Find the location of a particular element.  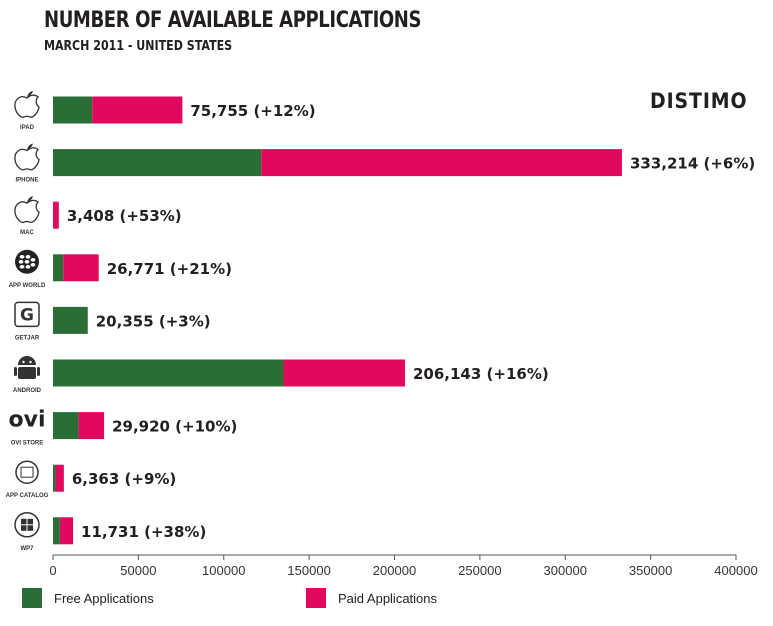

blackberry-icon is located at coordinates (27, 261).